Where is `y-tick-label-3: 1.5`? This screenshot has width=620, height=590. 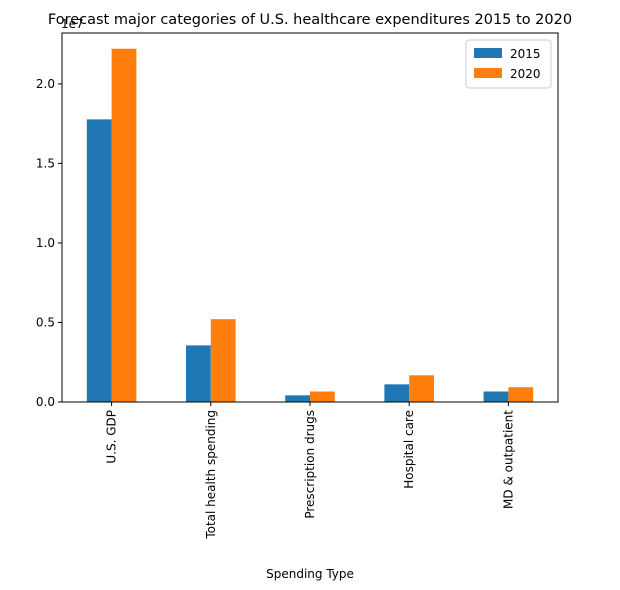
y-tick-label-3: 1.5 is located at coordinates (45, 163).